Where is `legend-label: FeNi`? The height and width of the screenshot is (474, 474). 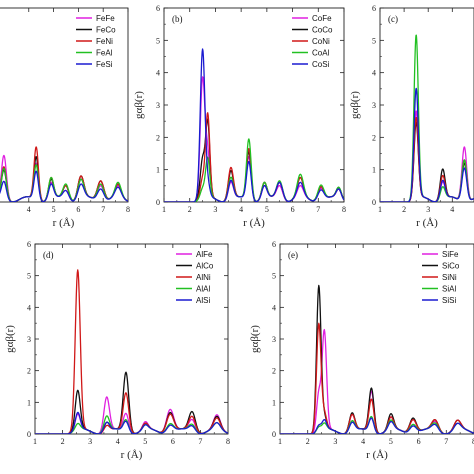
legend-label: FeNi is located at coordinates (104, 41).